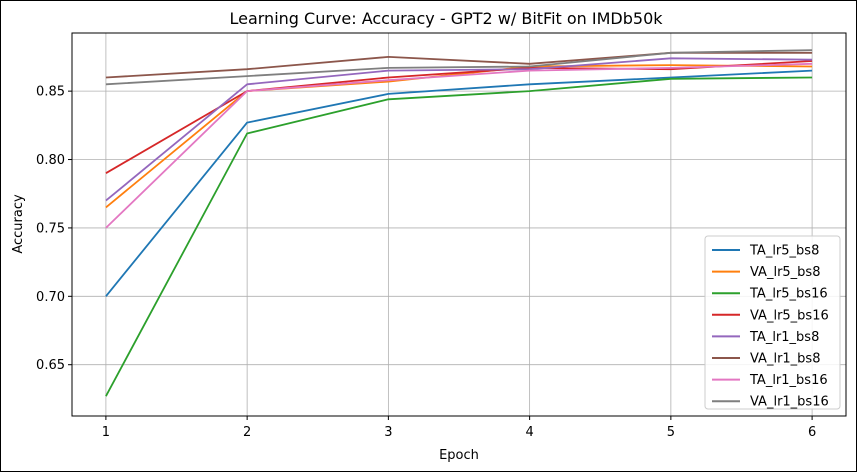  Describe the element at coordinates (788, 380) in the screenshot. I see `legend-label: TA_lr1_bs16` at that location.